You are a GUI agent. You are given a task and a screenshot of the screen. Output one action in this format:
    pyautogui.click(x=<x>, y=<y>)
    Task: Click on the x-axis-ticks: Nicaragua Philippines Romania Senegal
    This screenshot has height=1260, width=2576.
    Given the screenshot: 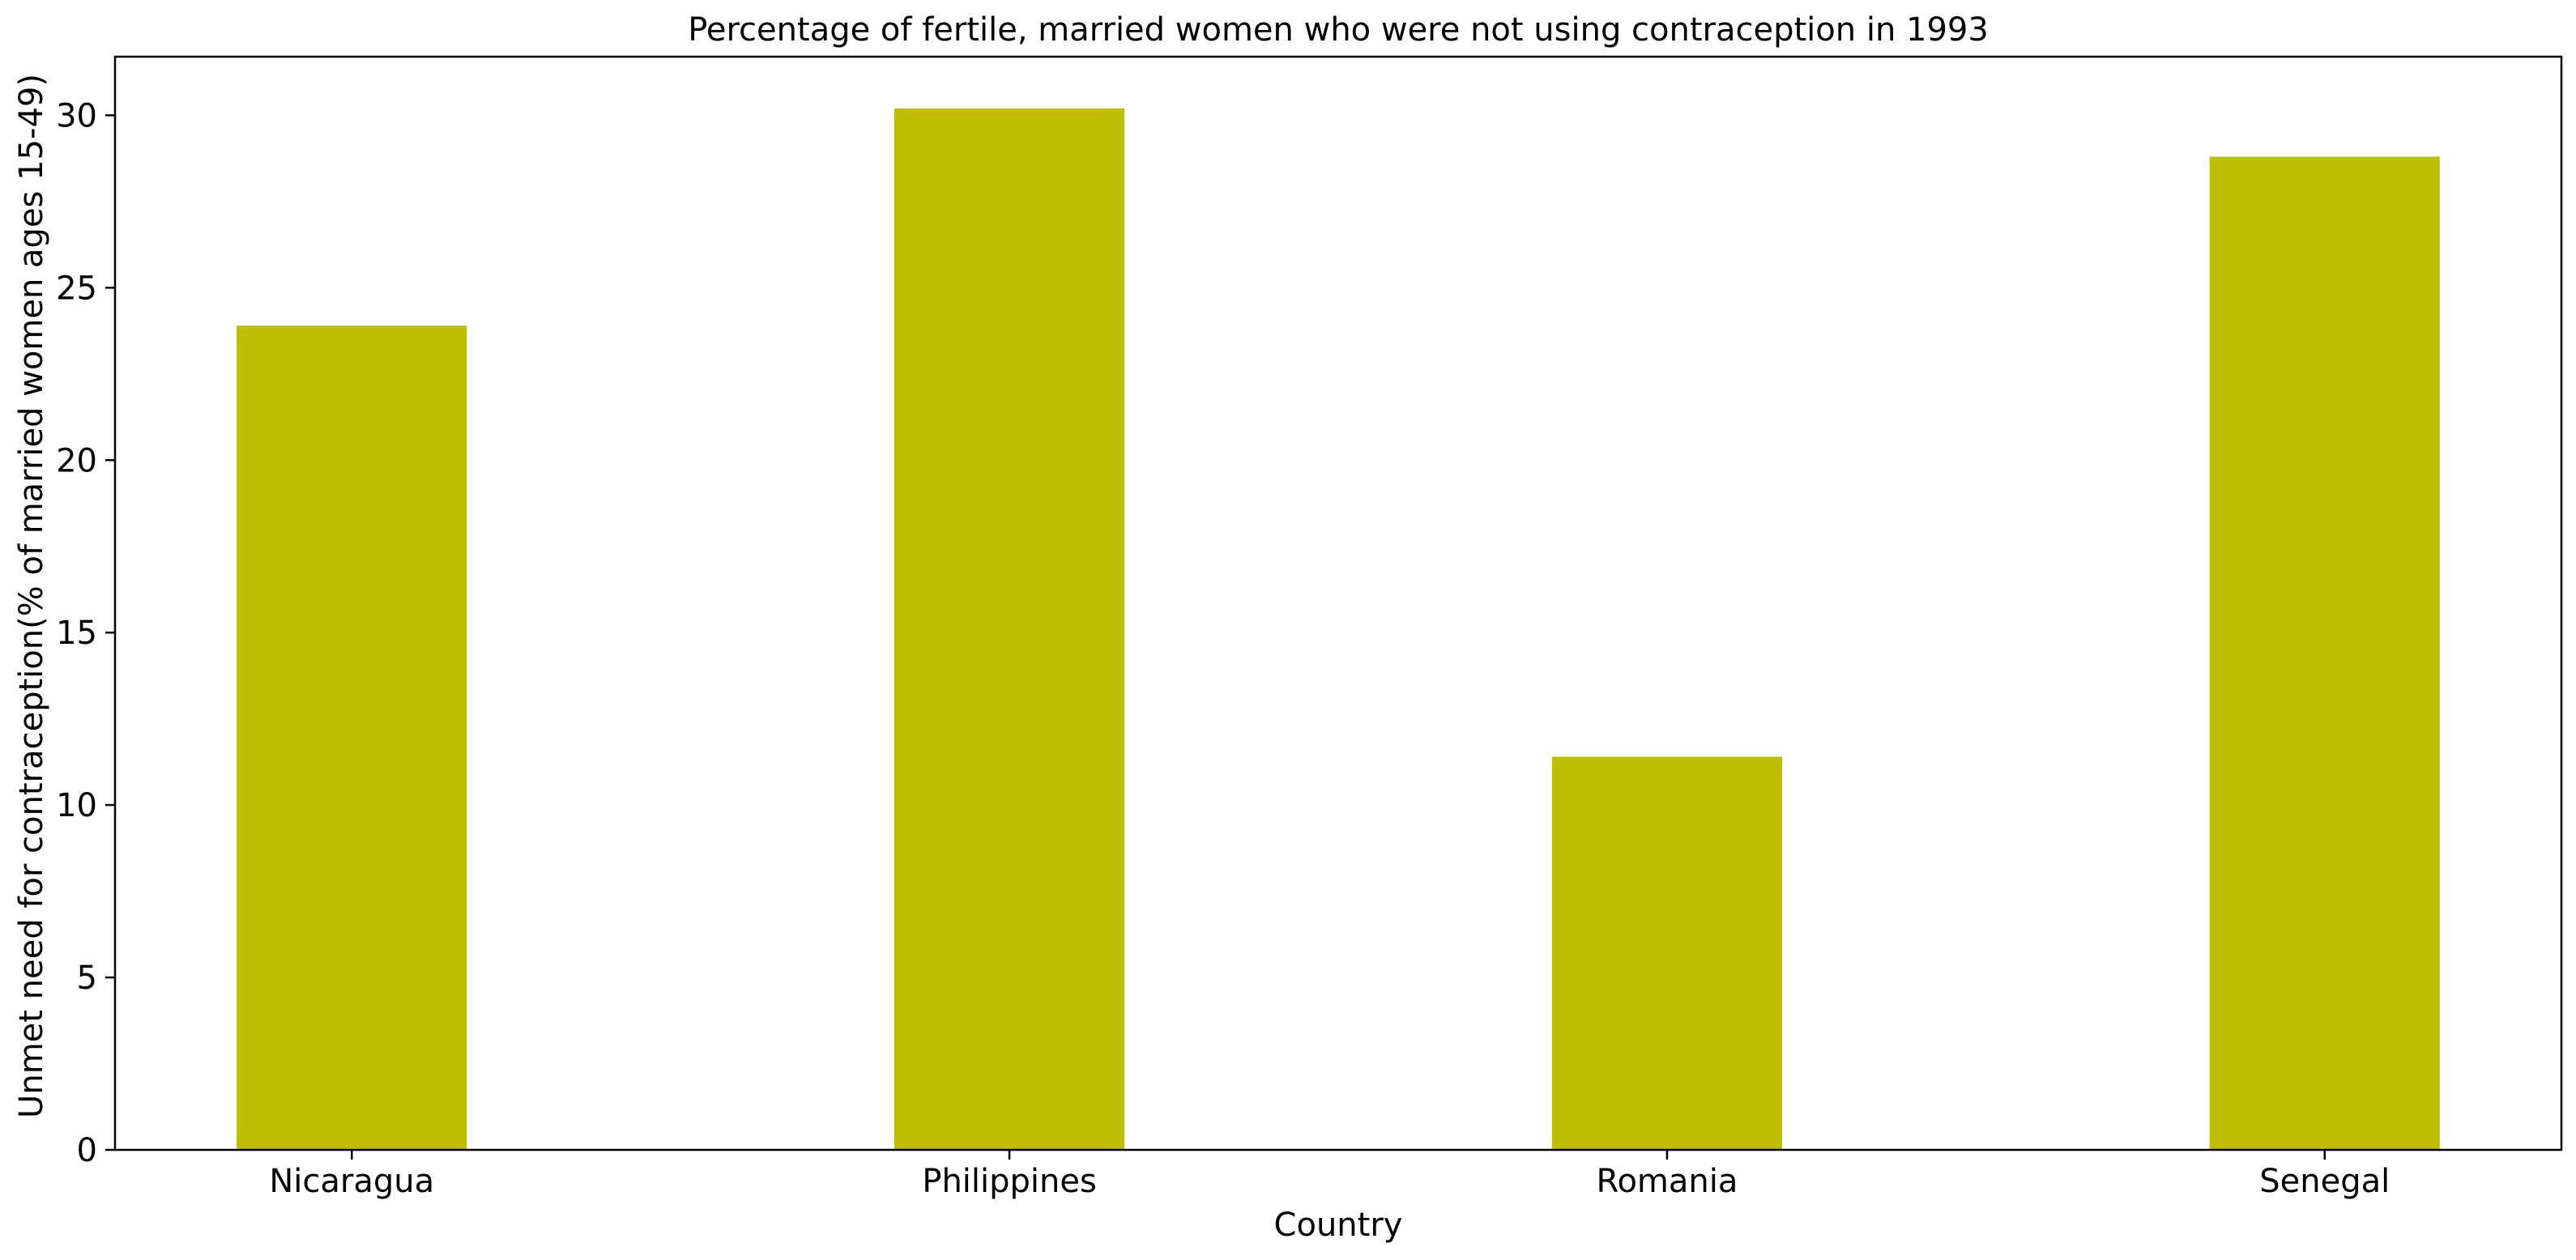 What is the action you would take?
    pyautogui.click(x=1329, y=1175)
    